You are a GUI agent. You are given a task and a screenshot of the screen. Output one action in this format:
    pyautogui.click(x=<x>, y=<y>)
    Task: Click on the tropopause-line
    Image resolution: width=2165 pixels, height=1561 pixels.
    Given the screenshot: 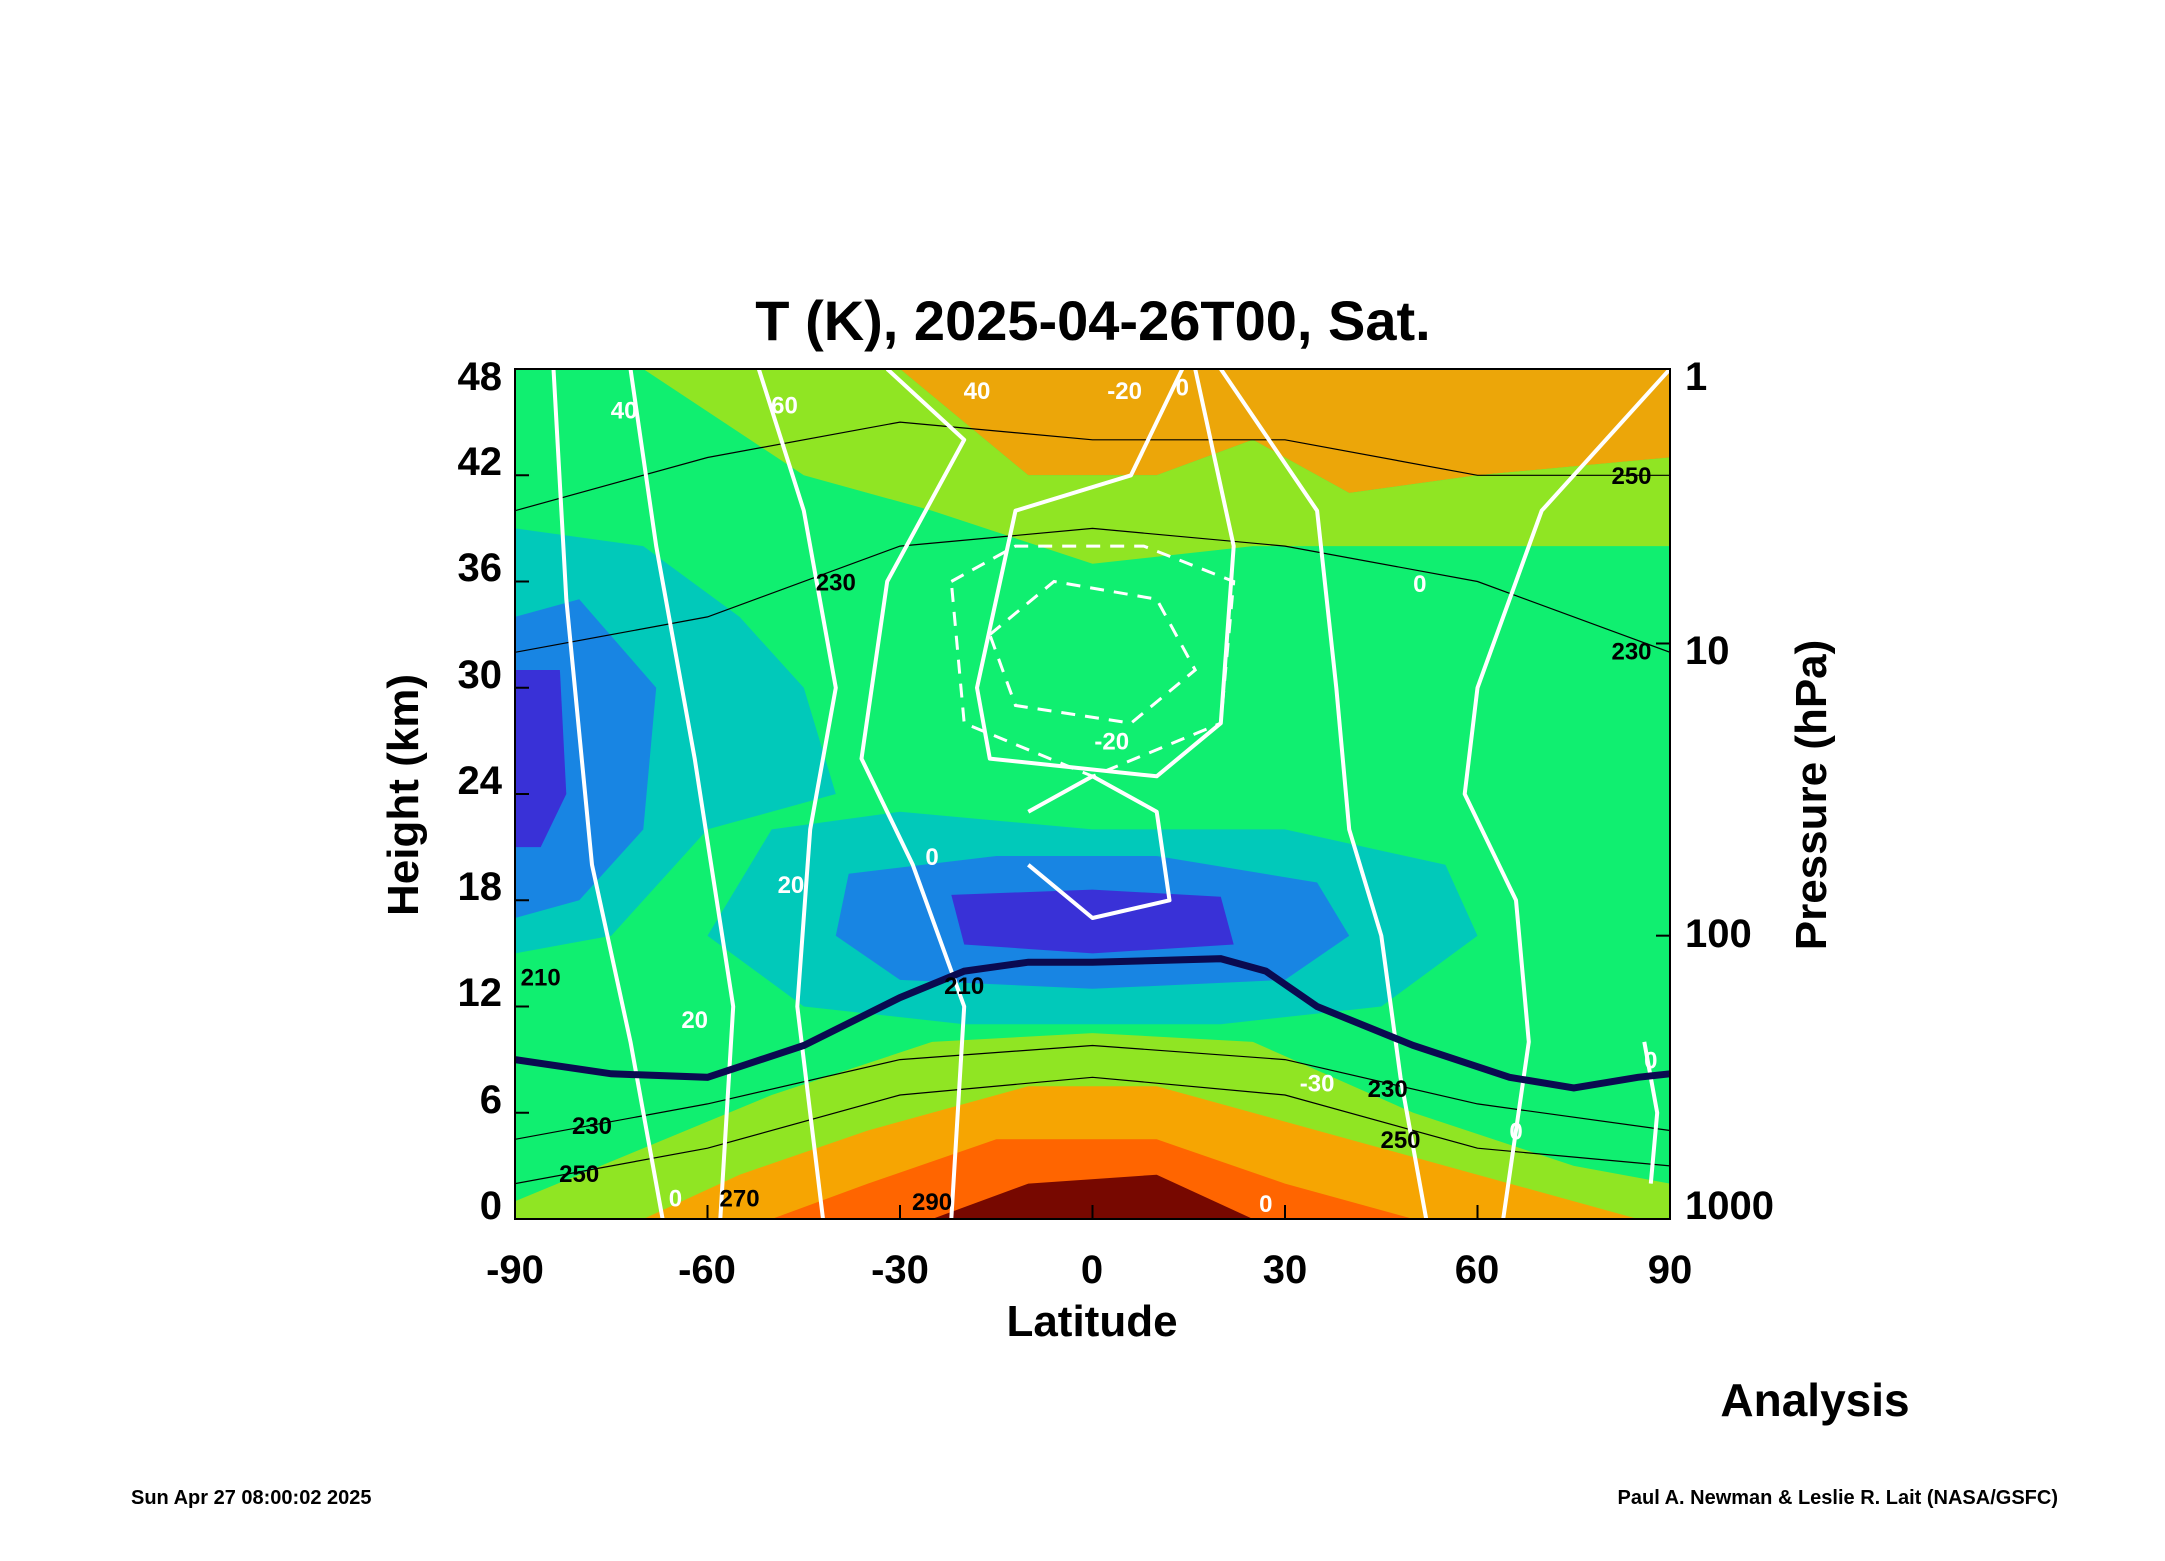 What is the action you would take?
    pyautogui.click(x=1092, y=1023)
    